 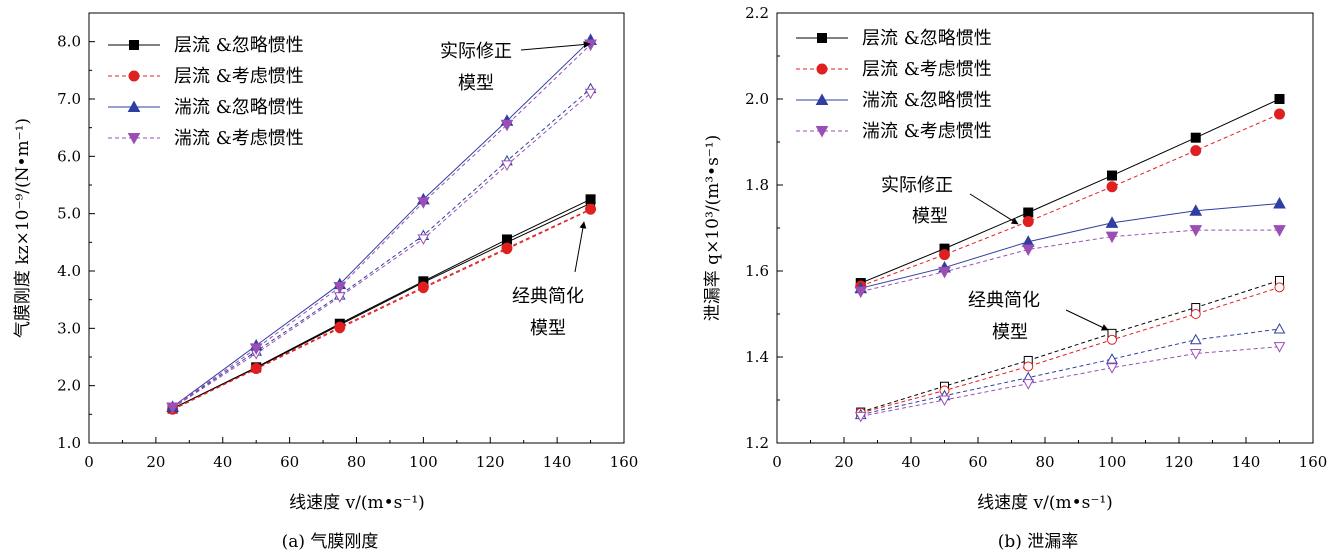 I want to click on x-tick-label-a-0: 0, so click(x=89, y=462).